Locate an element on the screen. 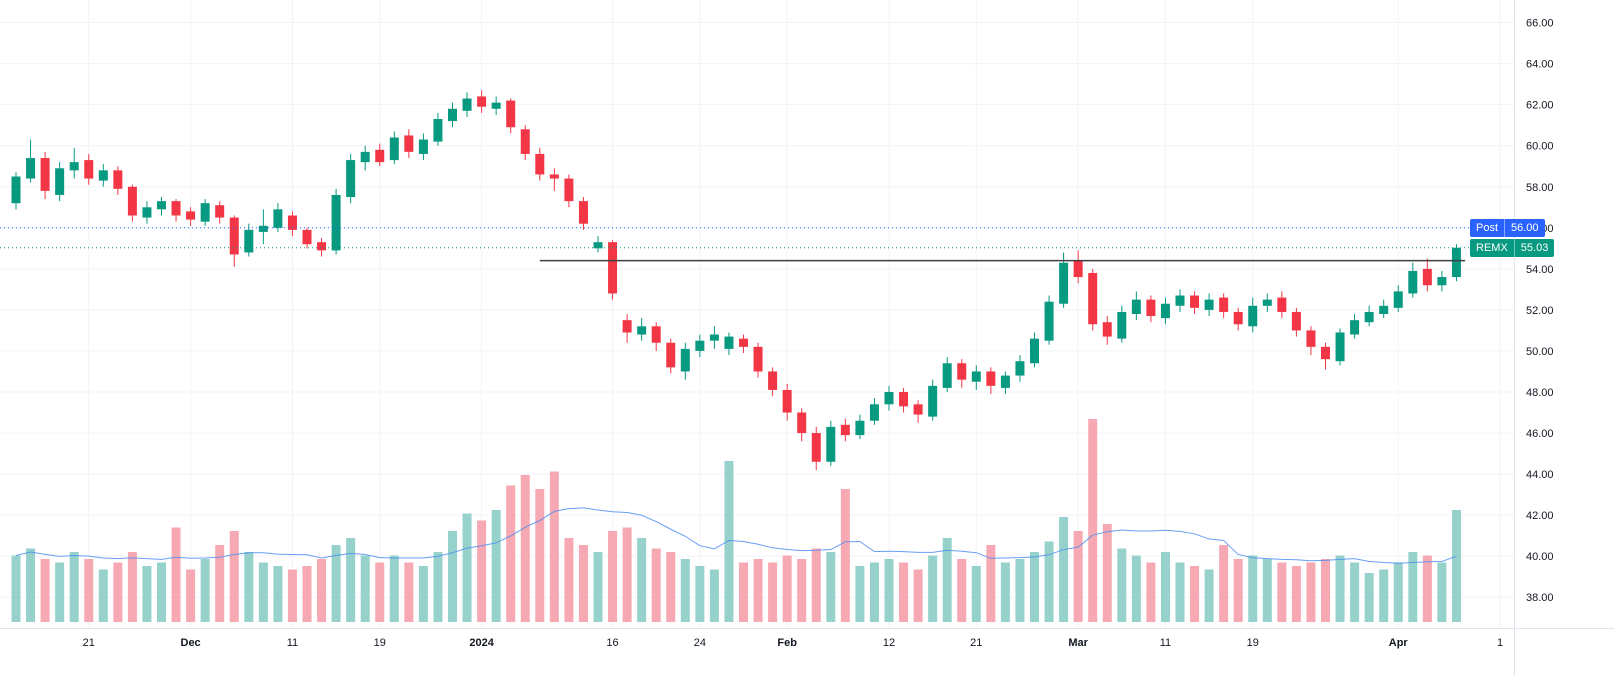  time-axis-label: Mar is located at coordinates (1078, 643).